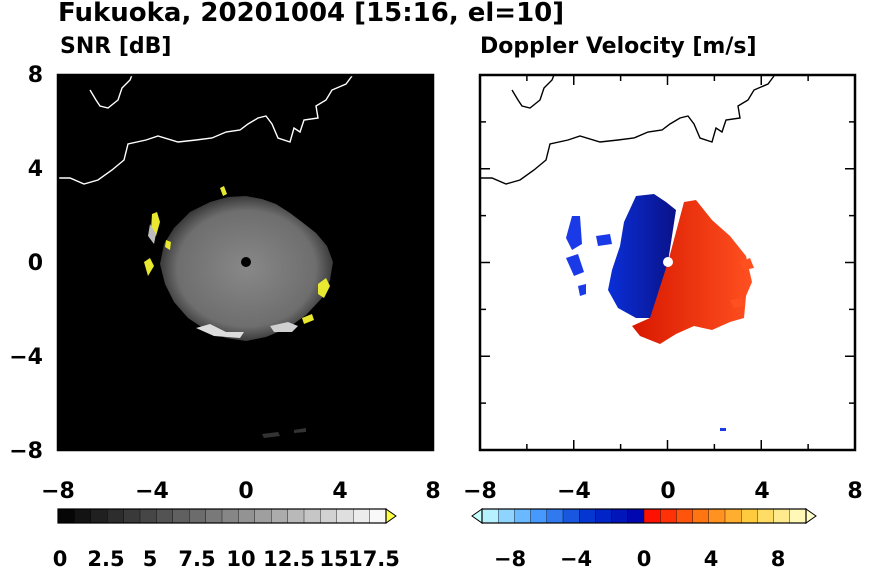 The height and width of the screenshot is (570, 870). I want to click on snr-high-echo-patches, so click(237, 312).